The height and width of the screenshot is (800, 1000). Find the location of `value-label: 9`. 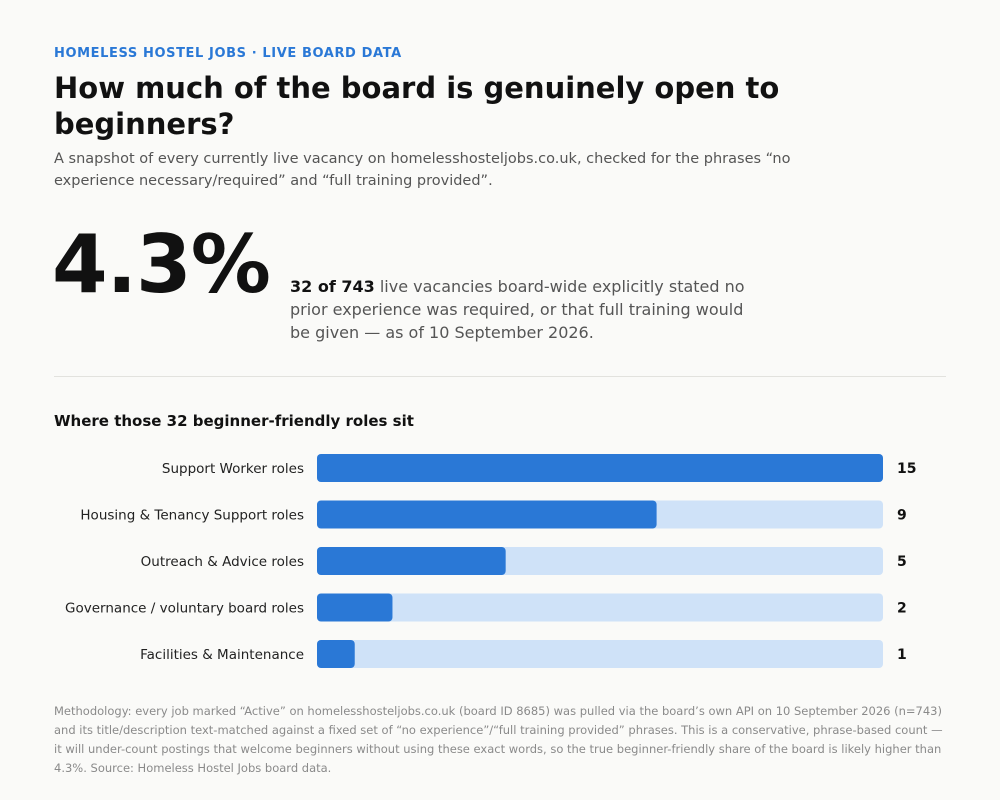

value-label: 9 is located at coordinates (902, 516).